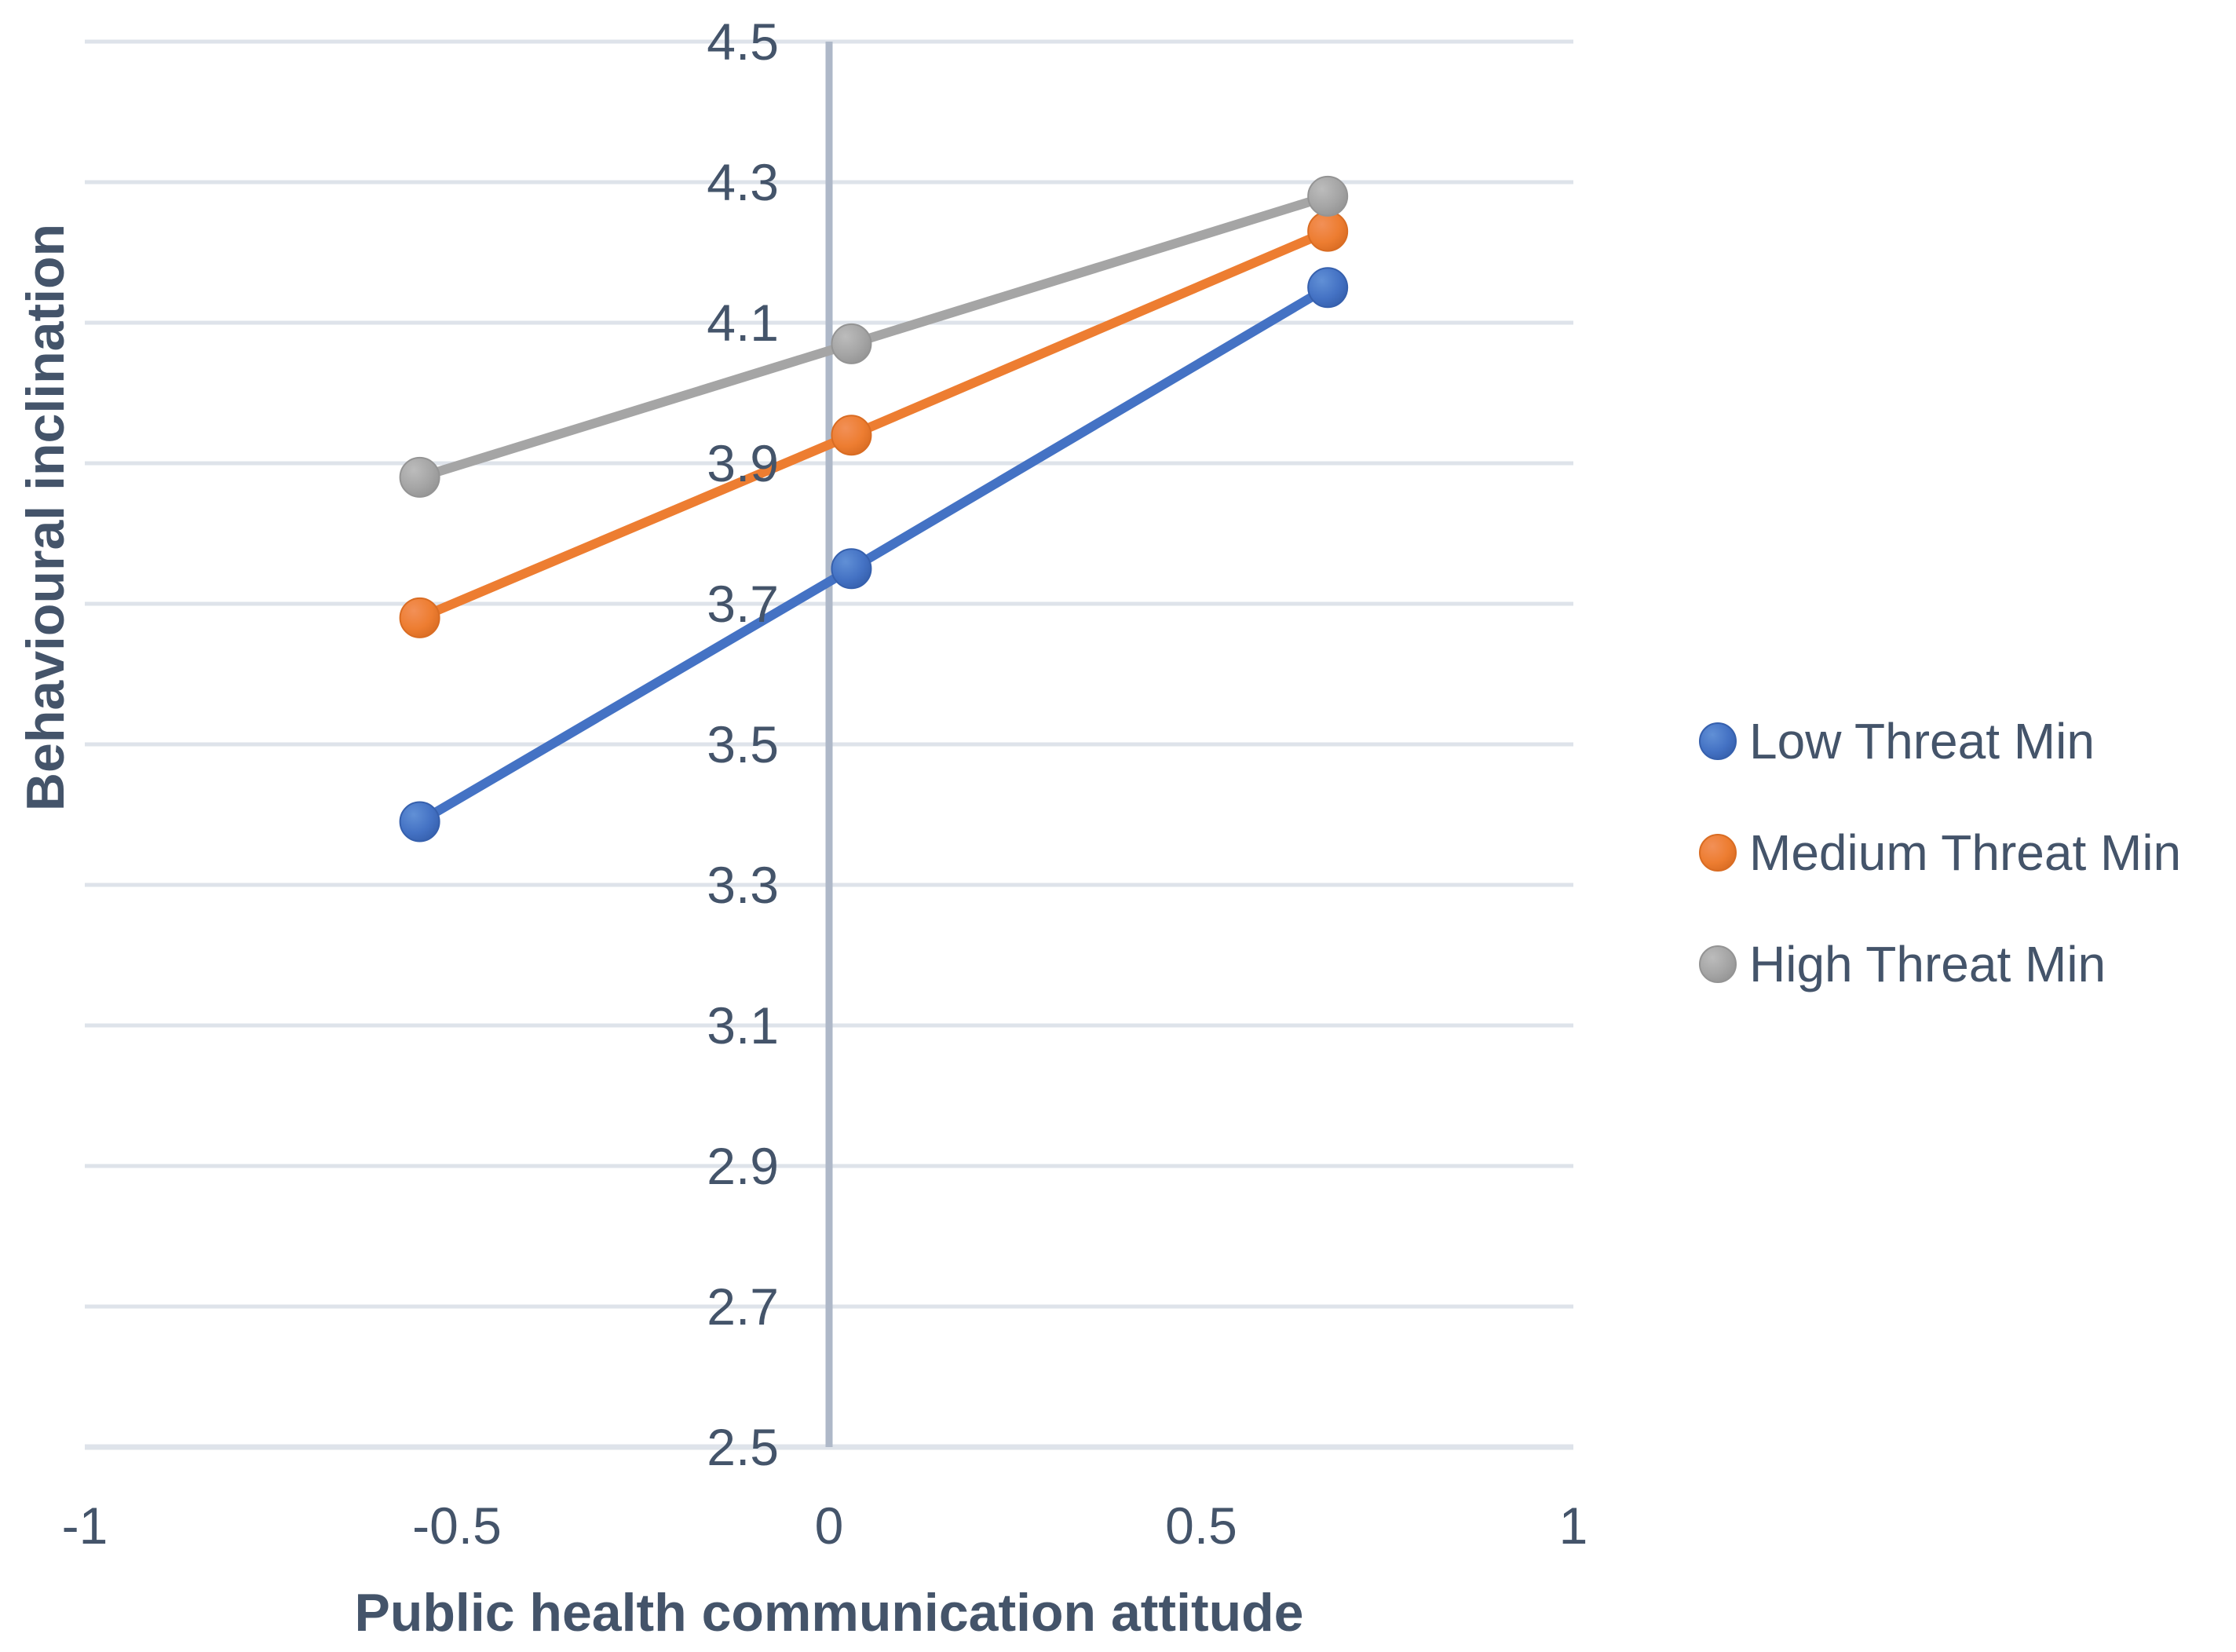 Image resolution: width=2236 pixels, height=1652 pixels. I want to click on y-tick-label: 3.5, so click(743, 744).